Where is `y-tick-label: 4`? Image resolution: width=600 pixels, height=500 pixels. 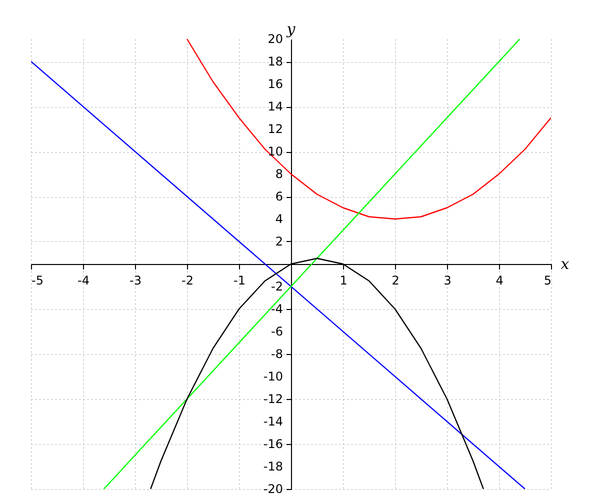 y-tick-label: 4 is located at coordinates (279, 219).